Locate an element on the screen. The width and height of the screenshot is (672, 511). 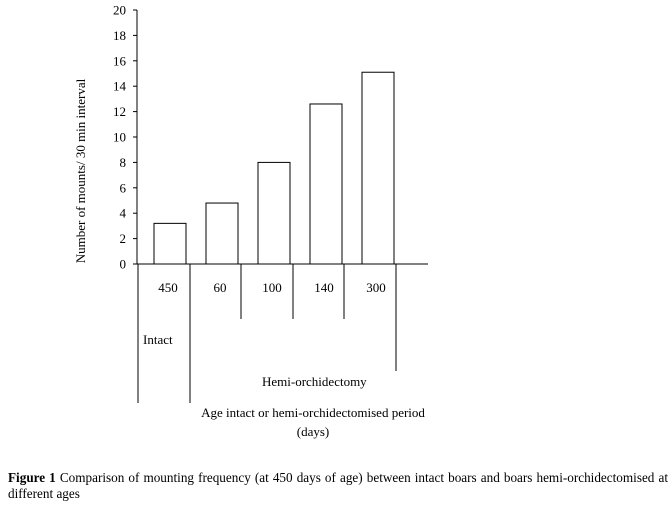
y-tick-label: 20 is located at coordinates (119, 10).